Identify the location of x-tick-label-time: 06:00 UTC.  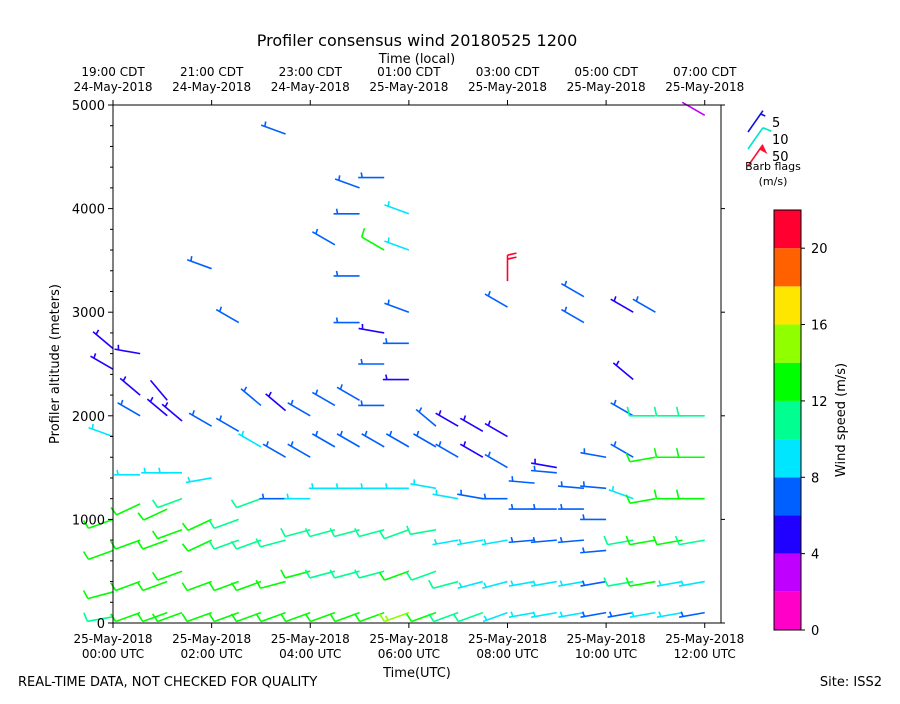
(409, 654).